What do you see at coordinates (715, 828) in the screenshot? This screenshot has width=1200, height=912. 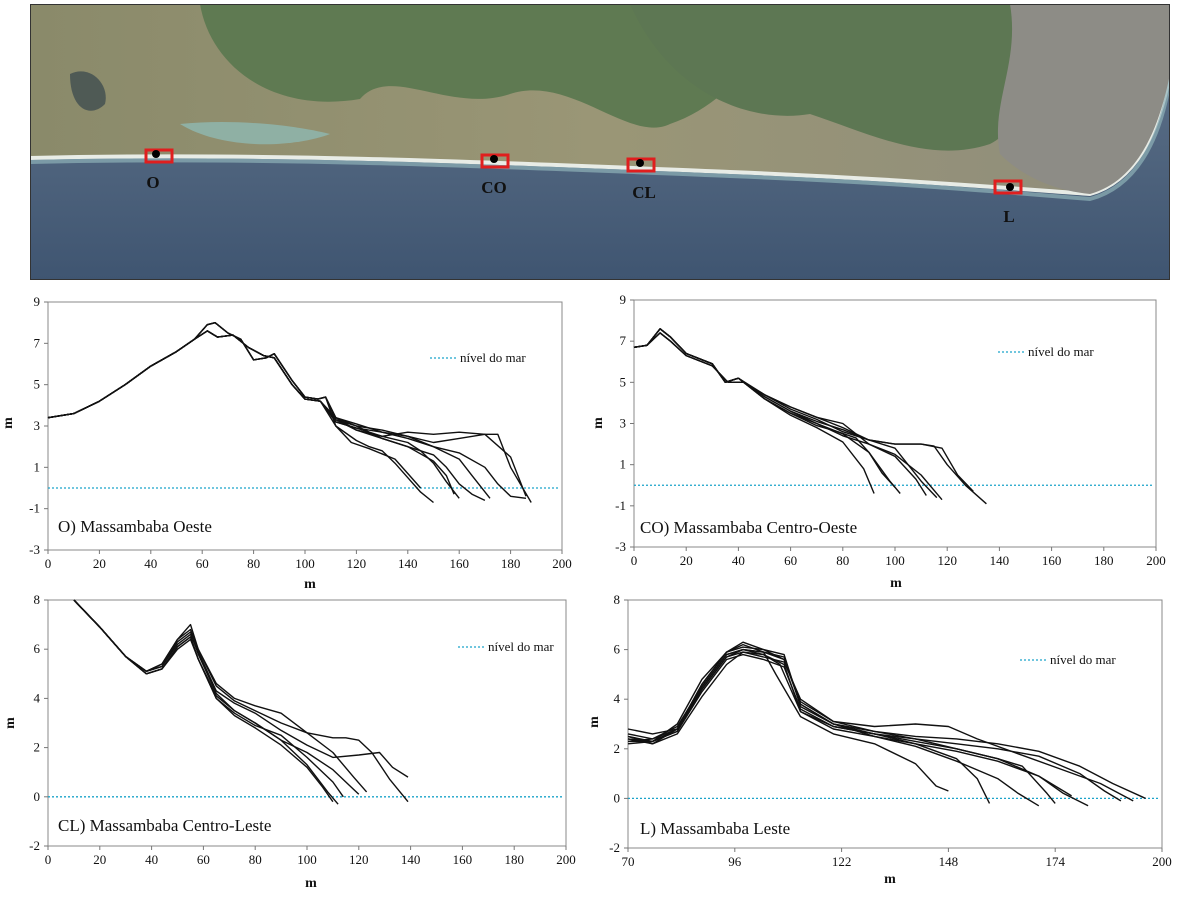 I see `panel-label: L) Massambaba Leste` at bounding box center [715, 828].